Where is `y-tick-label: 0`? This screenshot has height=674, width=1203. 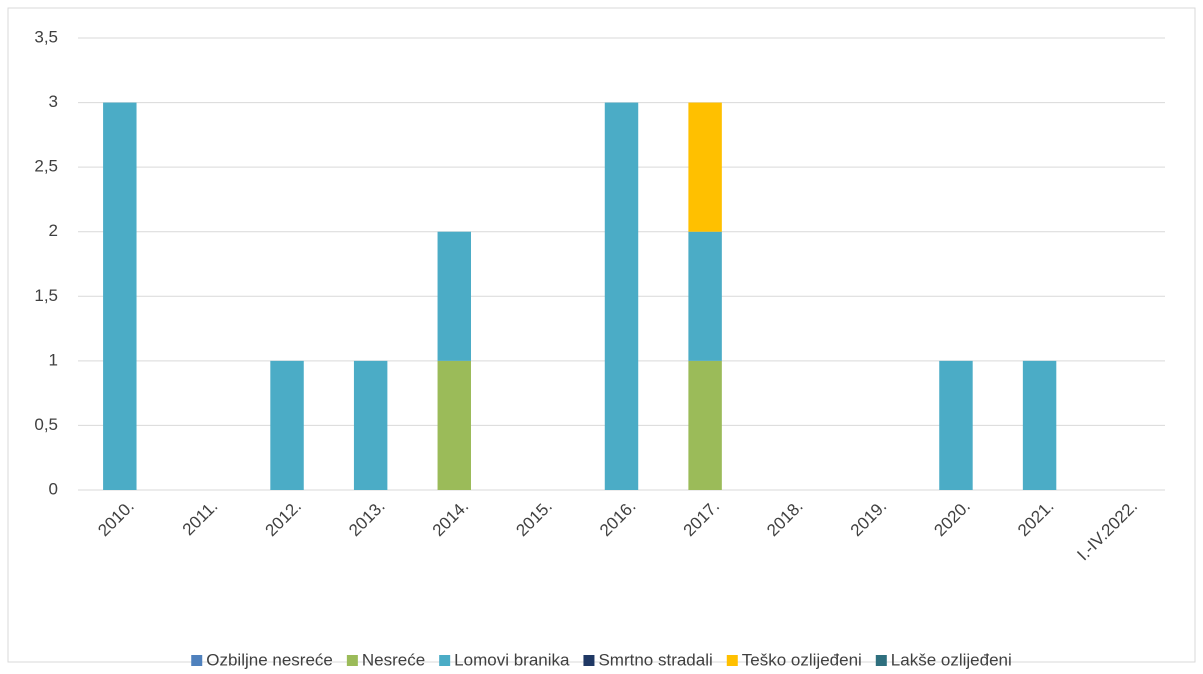 y-tick-label: 0 is located at coordinates (53, 488).